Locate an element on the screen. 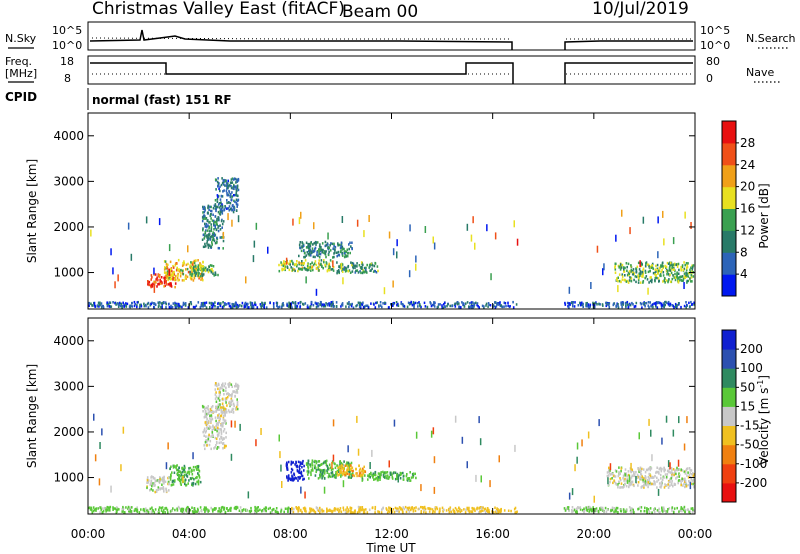  freq-panel-frame is located at coordinates (391, 70).